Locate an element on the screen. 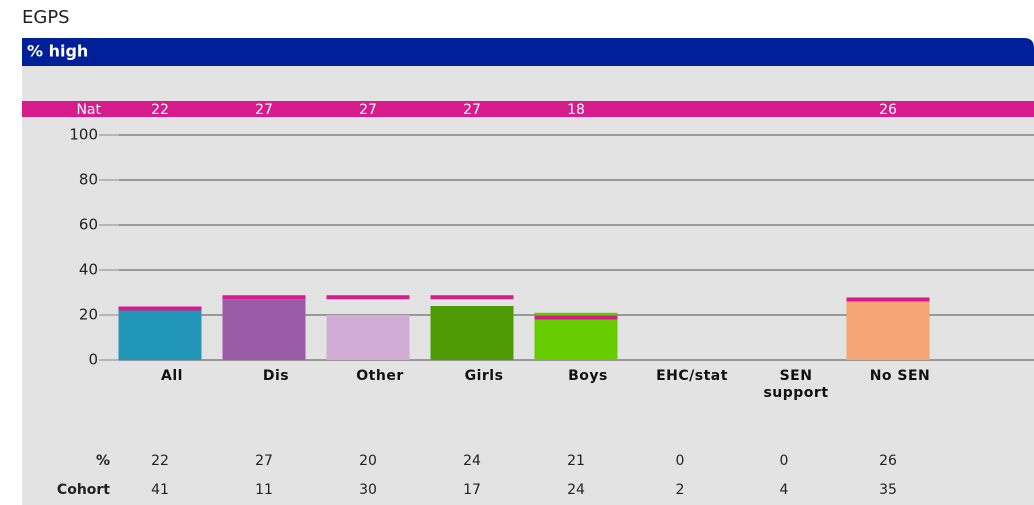  cohort-value: 11 is located at coordinates (264, 490).